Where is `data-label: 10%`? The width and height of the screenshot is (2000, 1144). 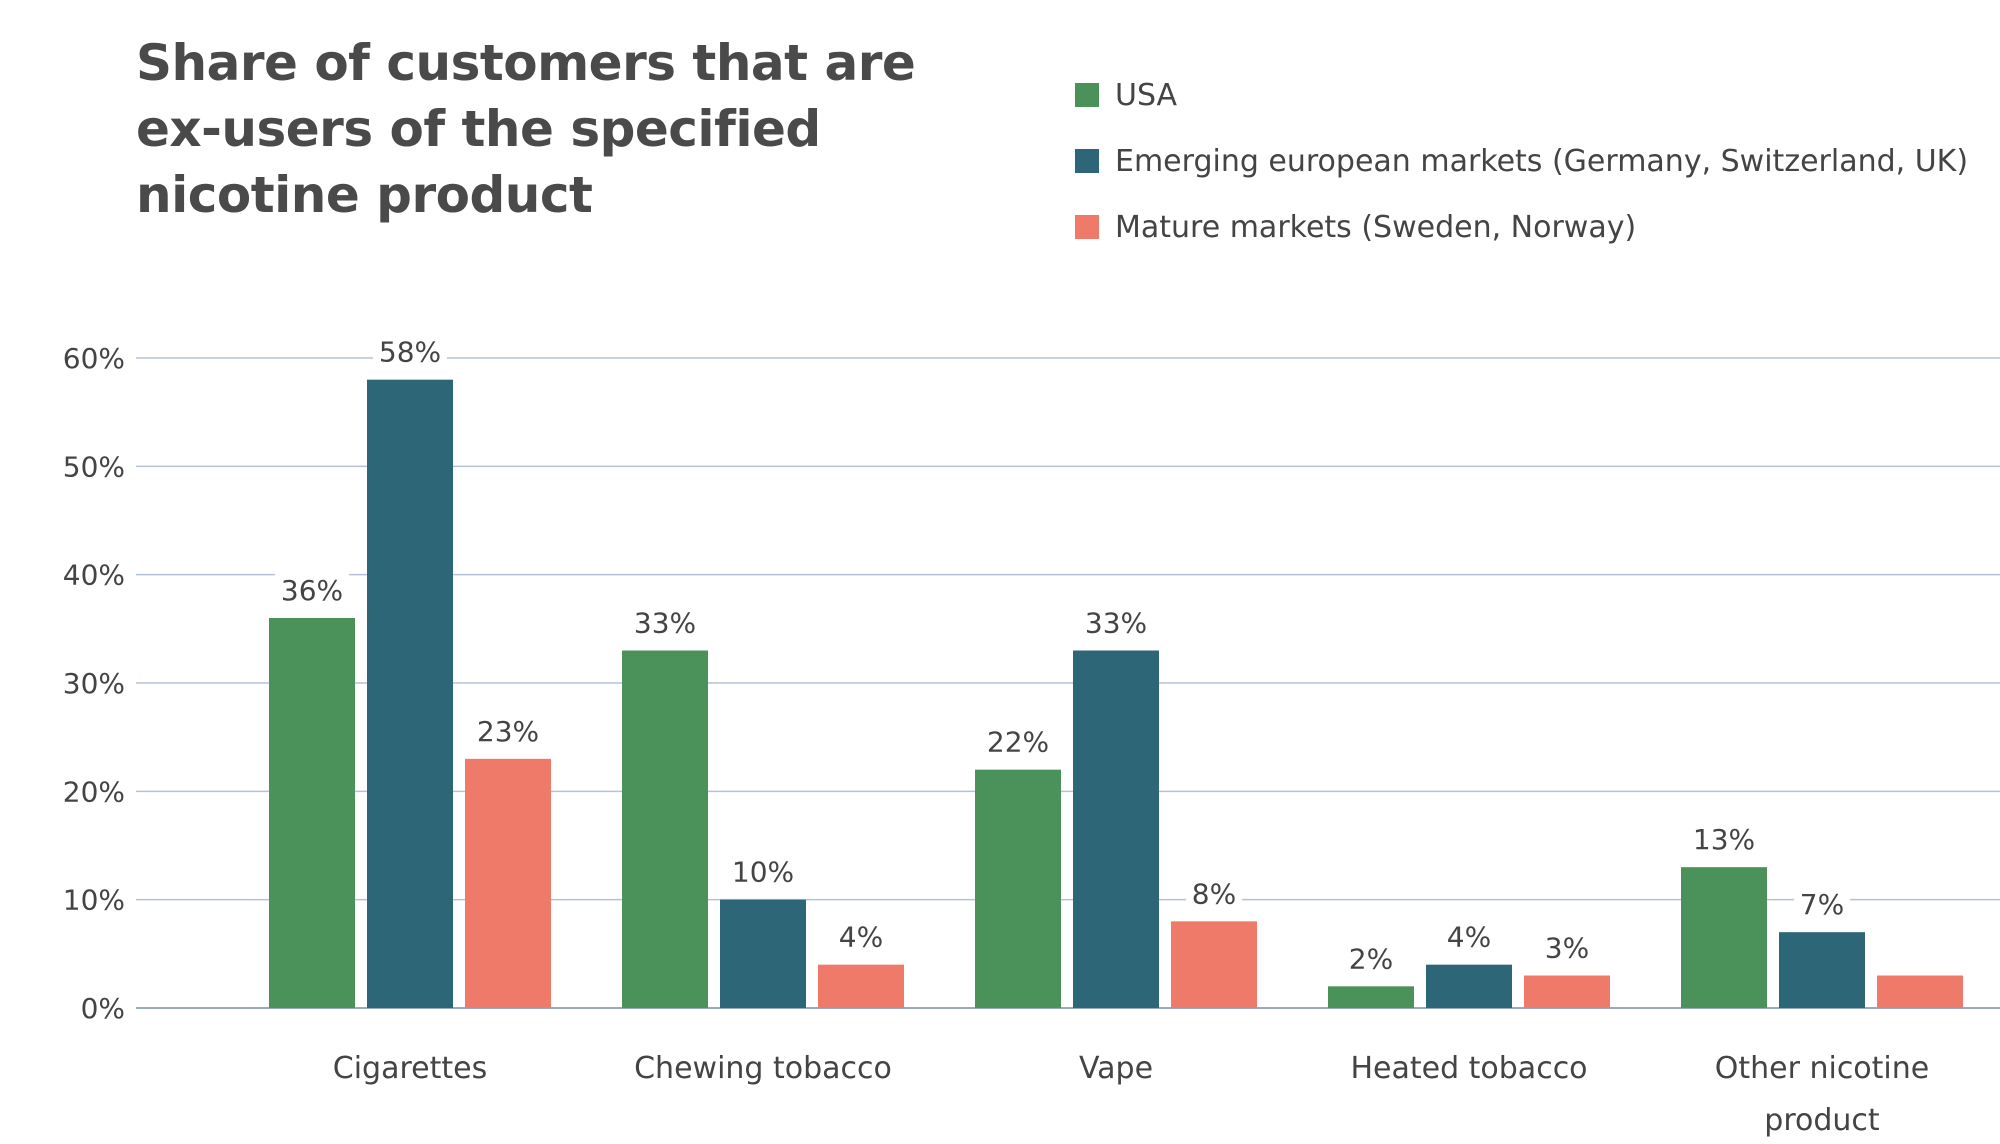 data-label: 10% is located at coordinates (763, 872).